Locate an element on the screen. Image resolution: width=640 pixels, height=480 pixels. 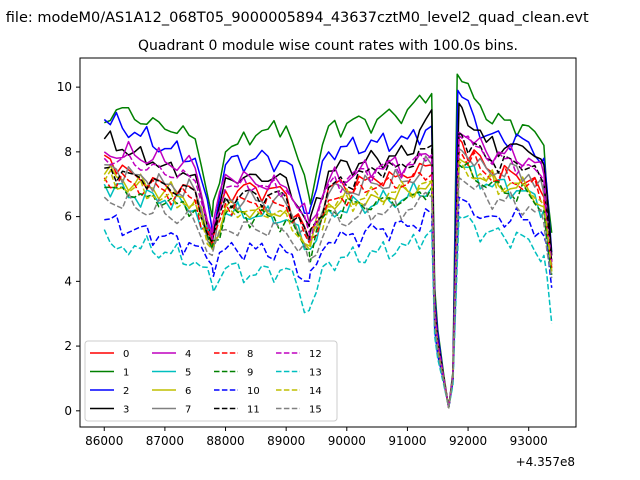
x-tick-label: 91000 is located at coordinates (407, 441).